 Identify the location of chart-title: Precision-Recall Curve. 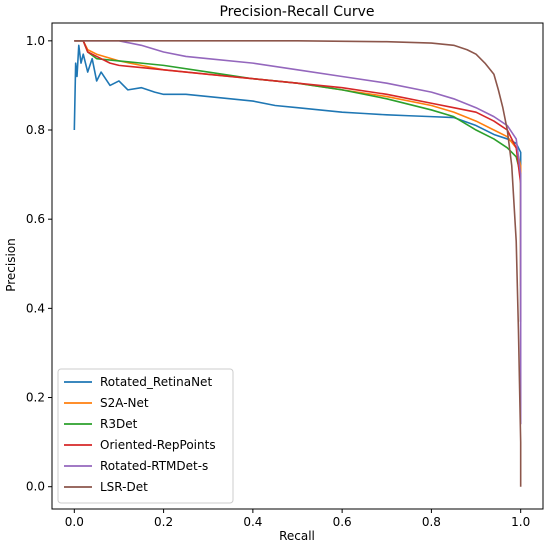
(296, 12).